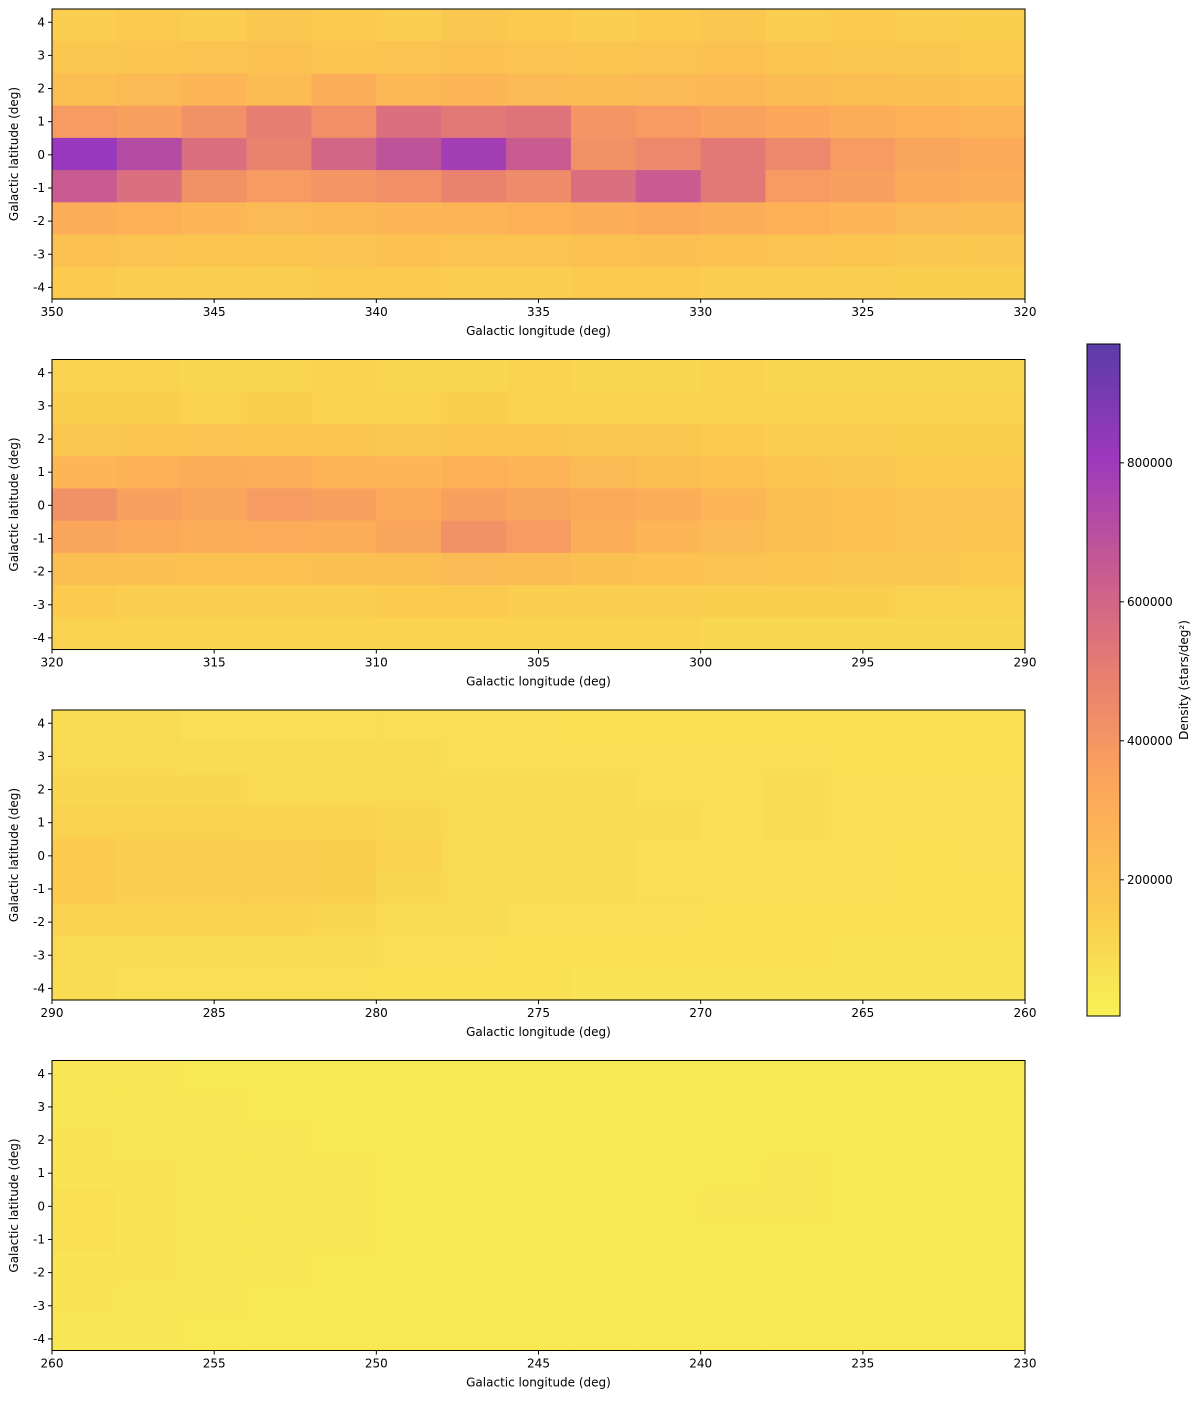 The image size is (1200, 1402). Describe the element at coordinates (39, 1273) in the screenshot. I see `y-tick-label: -2` at that location.